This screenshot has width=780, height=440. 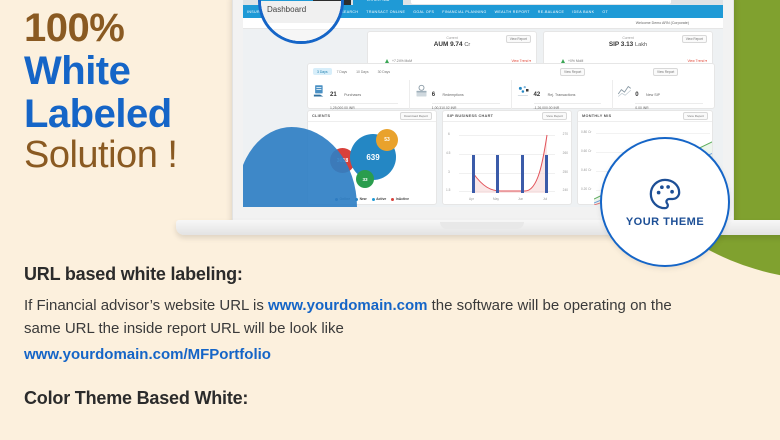 What do you see at coordinates (441, 44) in the screenshot?
I see `kpi-aum-label: AUM` at bounding box center [441, 44].